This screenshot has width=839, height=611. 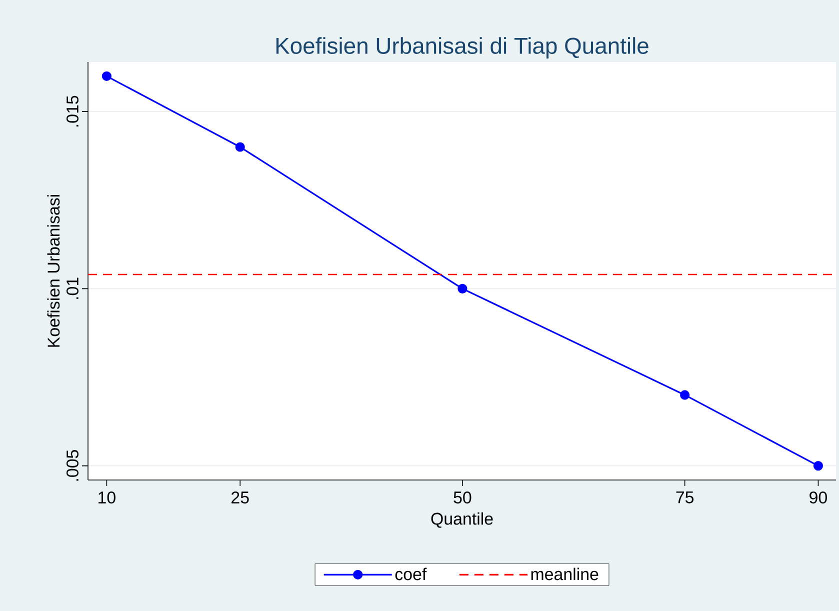 I want to click on x-tick-label: 50, so click(x=463, y=498).